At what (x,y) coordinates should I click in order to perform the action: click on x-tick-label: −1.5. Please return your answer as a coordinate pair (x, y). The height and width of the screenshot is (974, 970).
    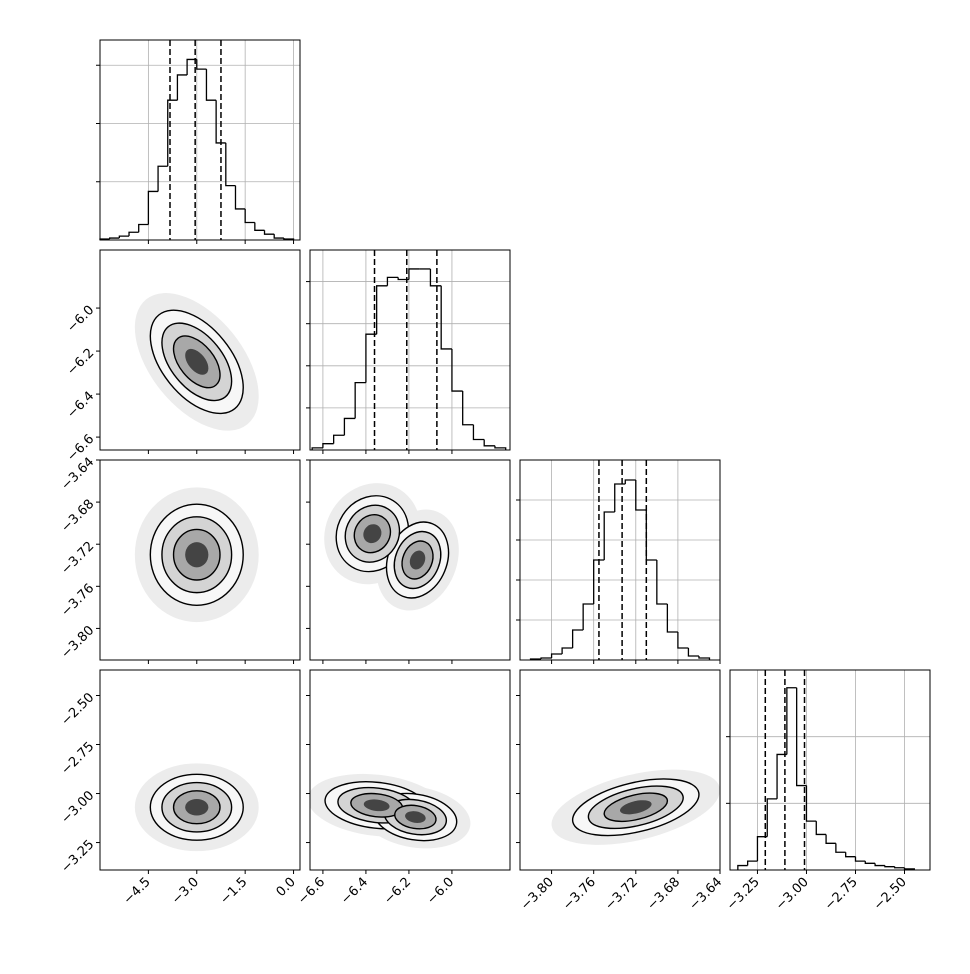
    Looking at the image, I should click on (234, 891).